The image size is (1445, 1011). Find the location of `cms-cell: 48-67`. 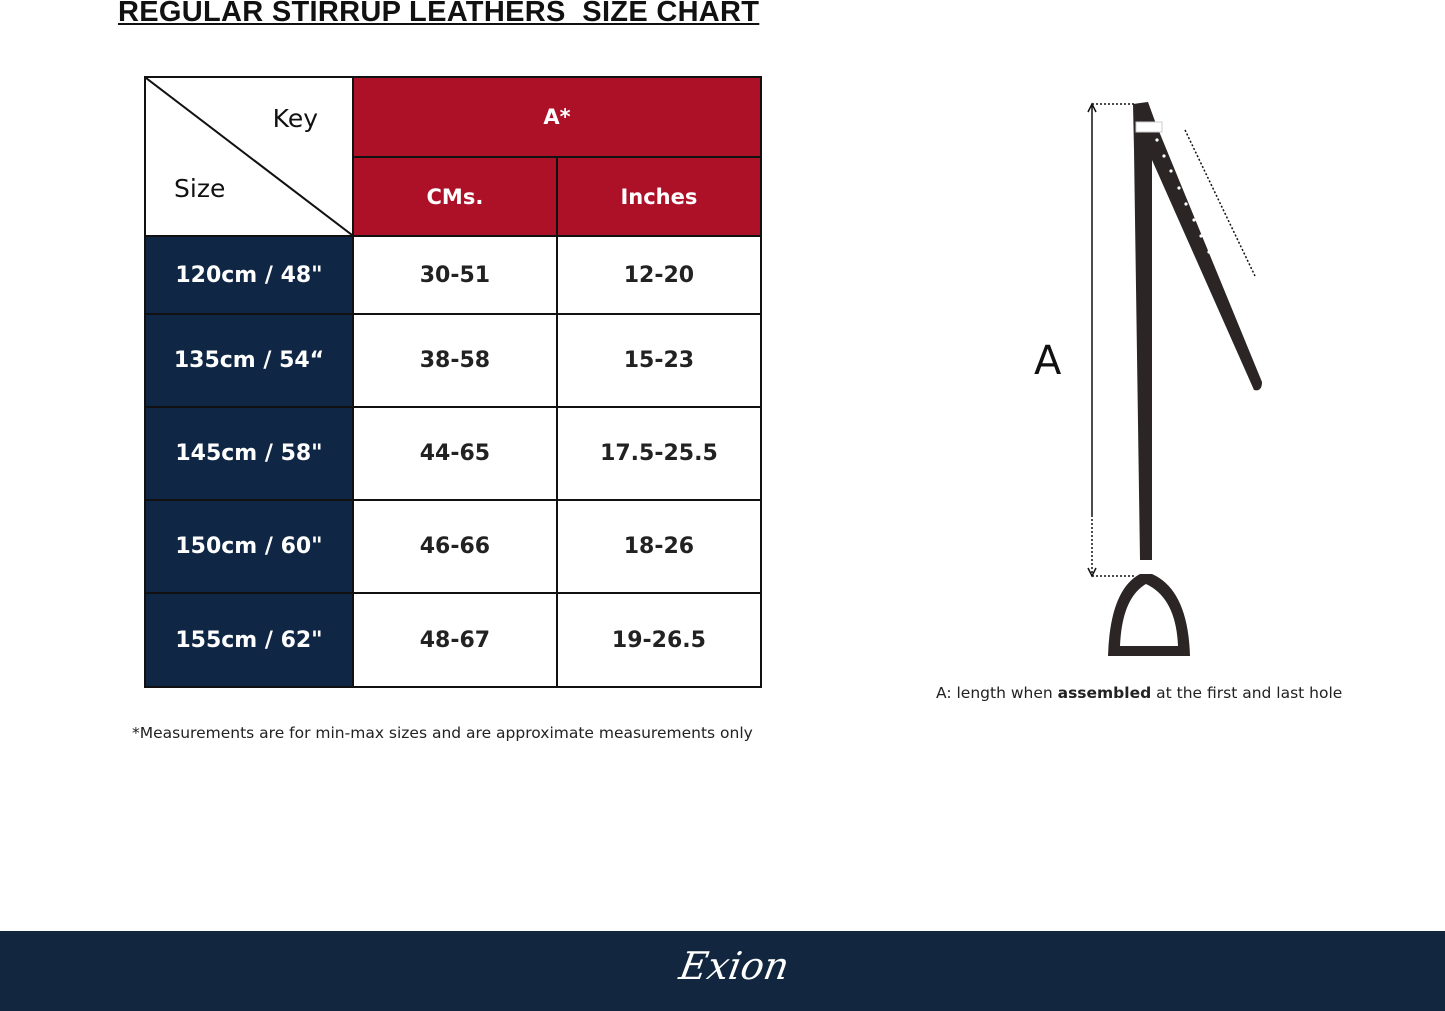

cms-cell: 48-67 is located at coordinates (455, 640).